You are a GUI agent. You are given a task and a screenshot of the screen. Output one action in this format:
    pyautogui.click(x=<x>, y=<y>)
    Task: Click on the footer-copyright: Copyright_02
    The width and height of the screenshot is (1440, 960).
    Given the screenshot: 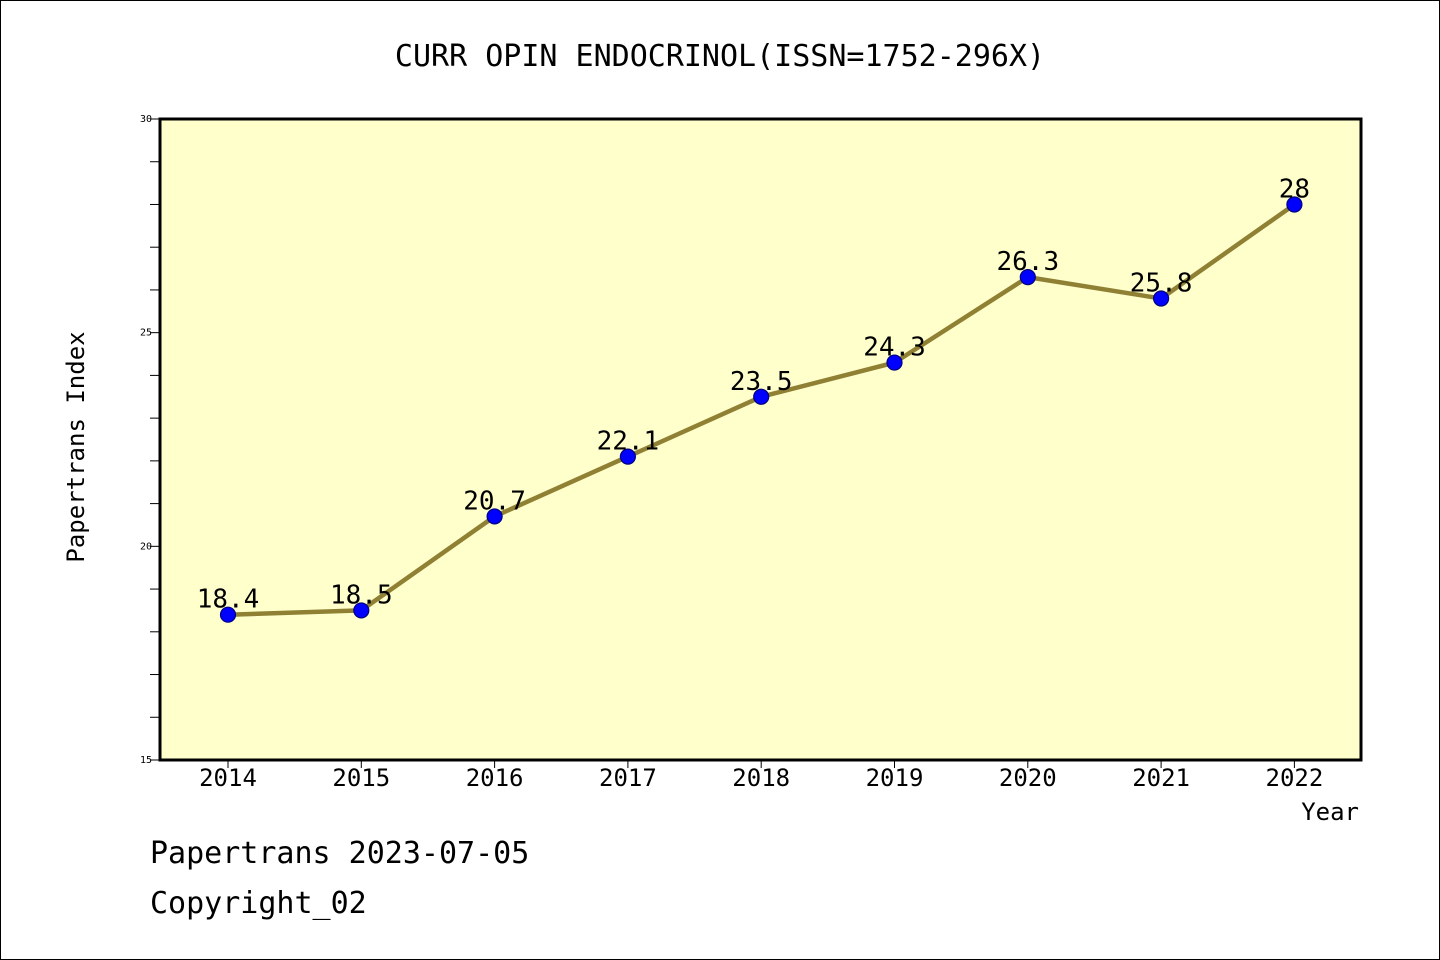 What is the action you would take?
    pyautogui.click(x=258, y=903)
    